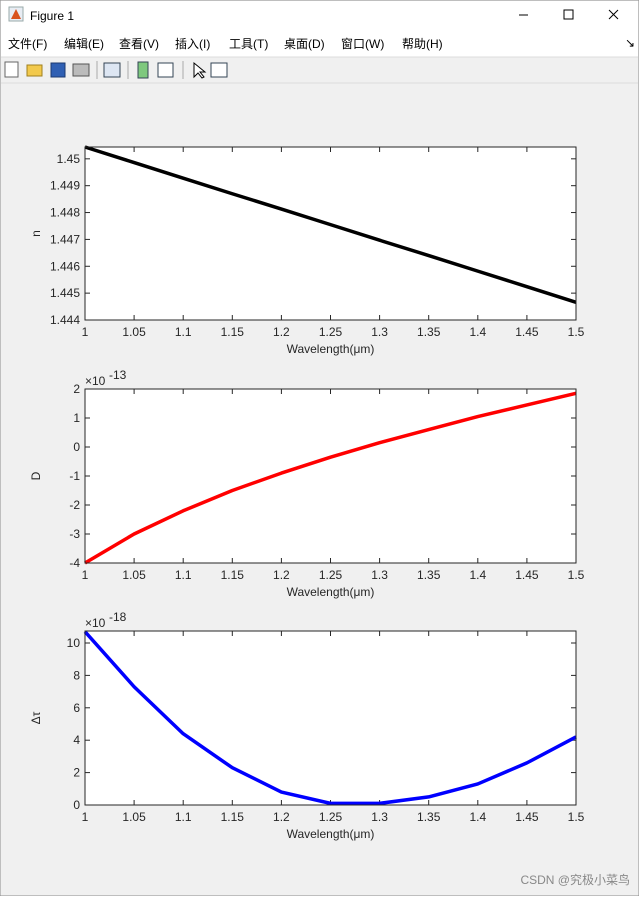  Describe the element at coordinates (575, 879) in the screenshot. I see `watermark: CSDN @究极小菜鸟` at that location.